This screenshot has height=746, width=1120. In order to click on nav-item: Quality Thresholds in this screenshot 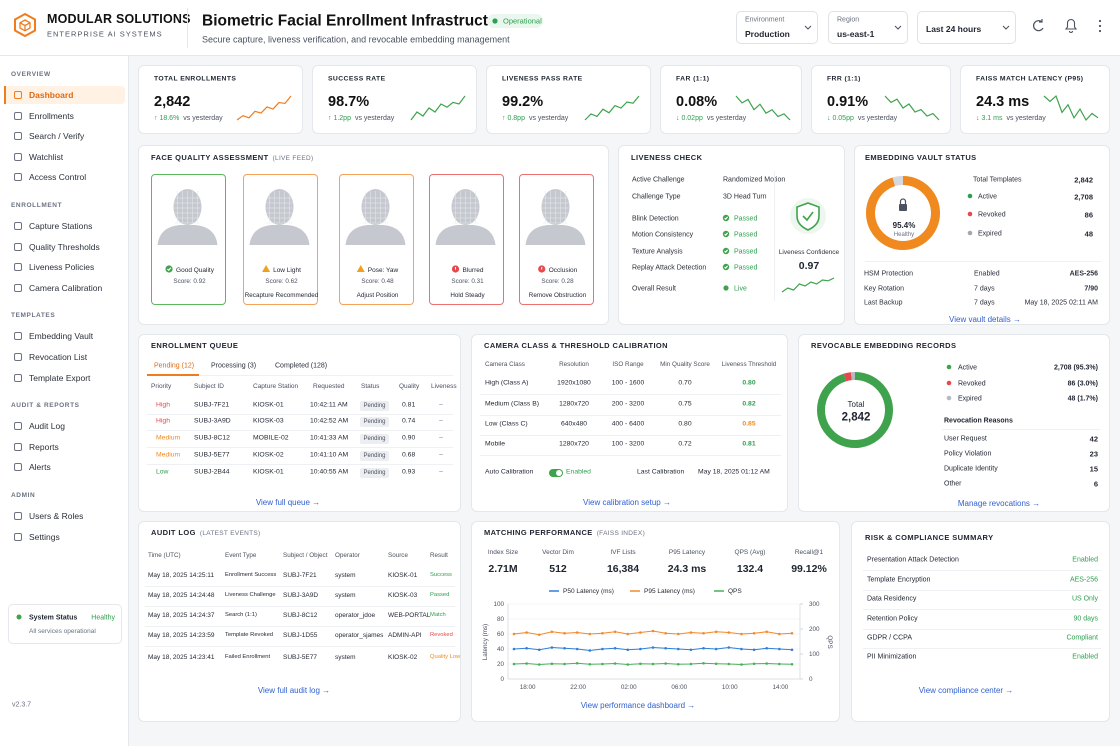, I will do `click(64, 247)`.